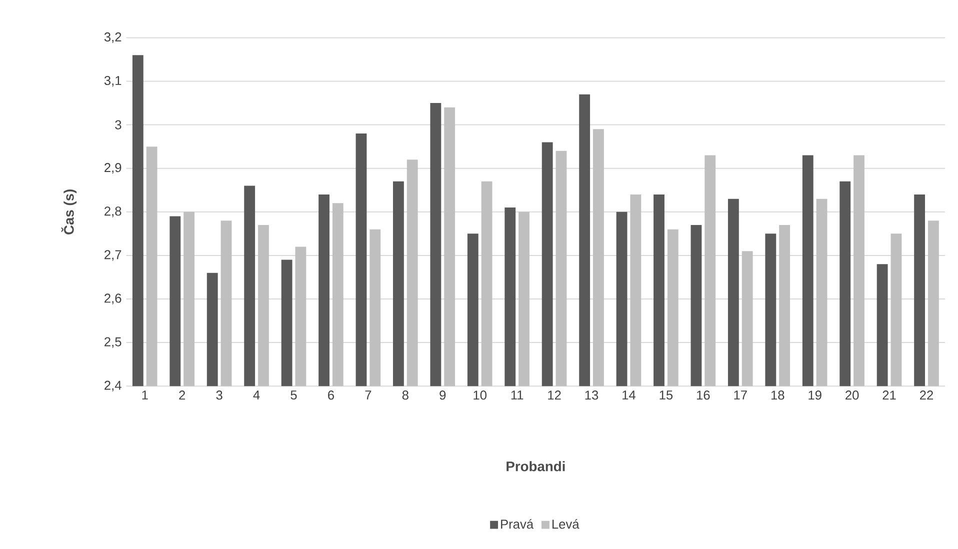 Image resolution: width=958 pixels, height=549 pixels. Describe the element at coordinates (293, 395) in the screenshot. I see `x-tick-label: 5` at that location.